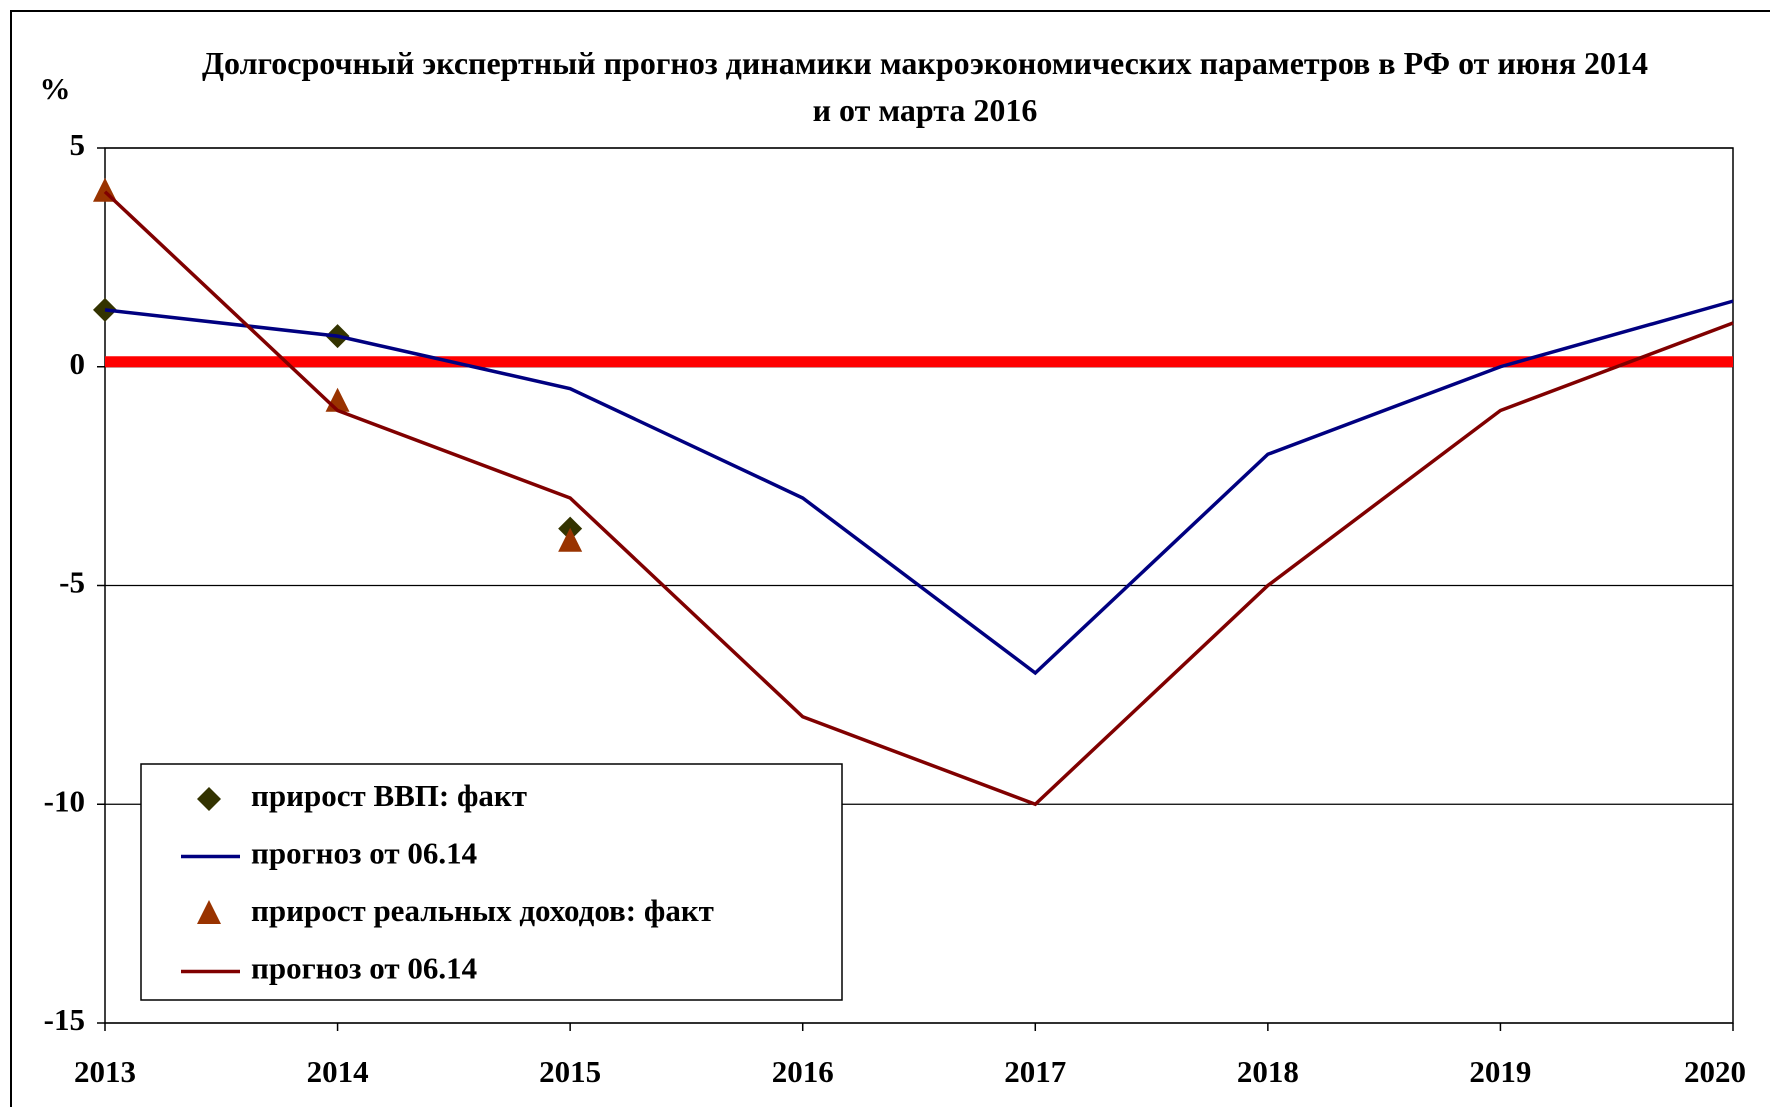 The height and width of the screenshot is (1107, 1770). I want to click on x-tick-label: 2017, so click(1035, 1071).